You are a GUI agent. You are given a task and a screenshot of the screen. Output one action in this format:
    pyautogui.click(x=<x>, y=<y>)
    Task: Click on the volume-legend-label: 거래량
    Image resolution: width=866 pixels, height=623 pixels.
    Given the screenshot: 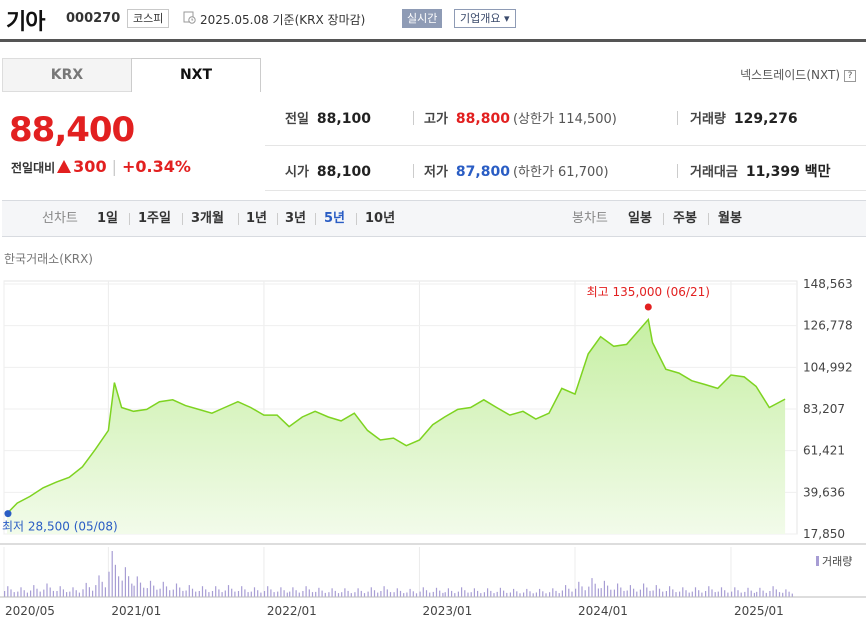 What is the action you would take?
    pyautogui.click(x=837, y=561)
    